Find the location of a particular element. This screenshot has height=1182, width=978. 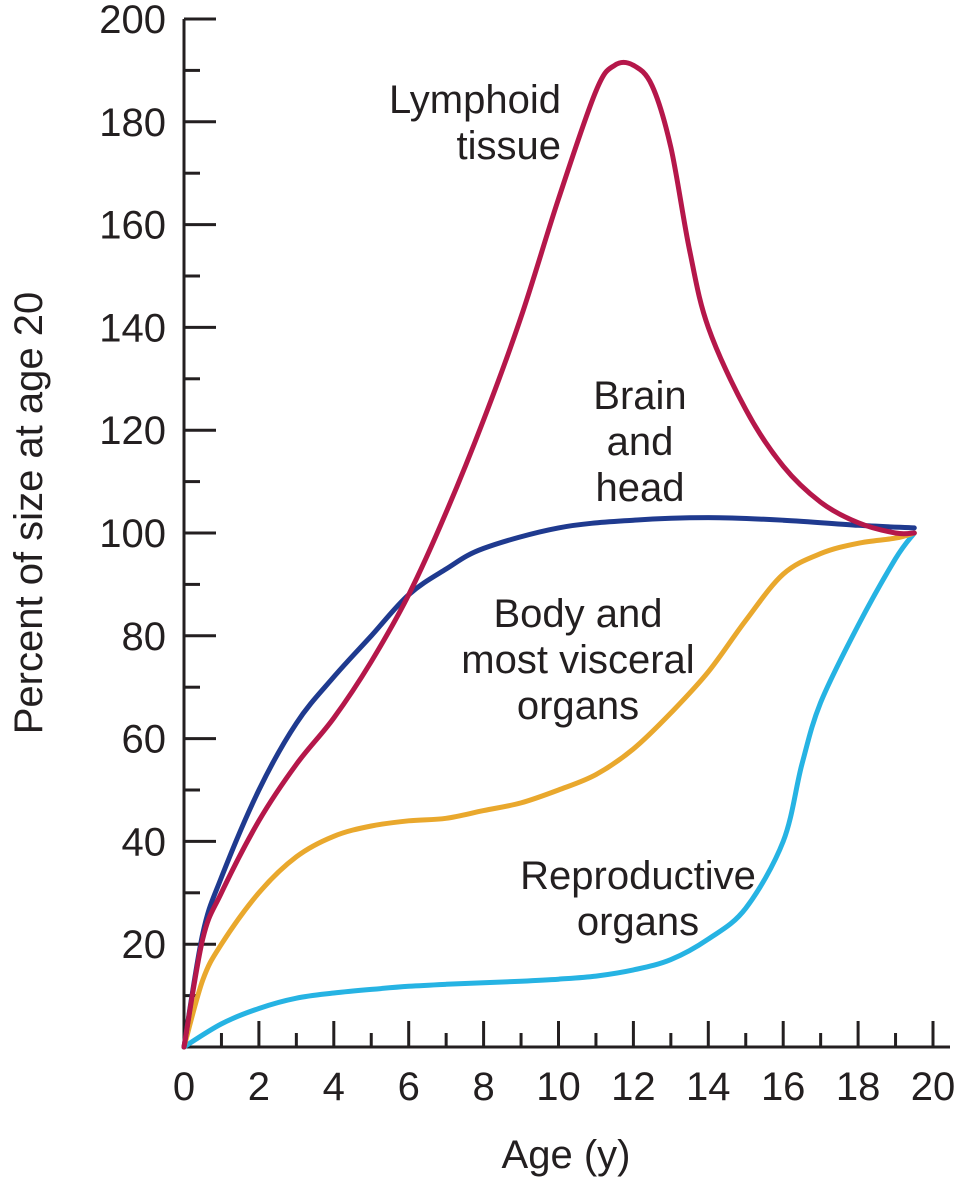

y-tick-label: 120 is located at coordinates (132, 431).